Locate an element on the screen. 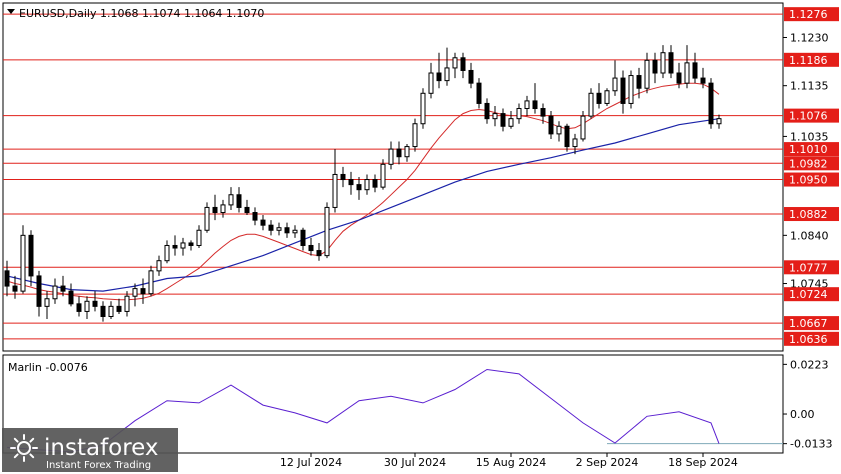  instaforex-logo: instaforex Instant Forex Trading is located at coordinates (90, 450).